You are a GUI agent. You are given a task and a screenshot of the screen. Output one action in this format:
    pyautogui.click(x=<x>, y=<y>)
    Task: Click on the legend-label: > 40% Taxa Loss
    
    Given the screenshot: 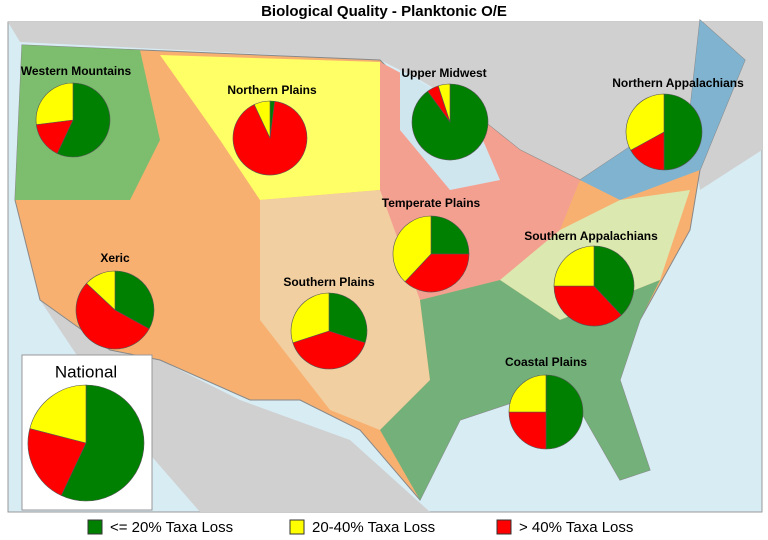 What is the action you would take?
    pyautogui.click(x=576, y=527)
    